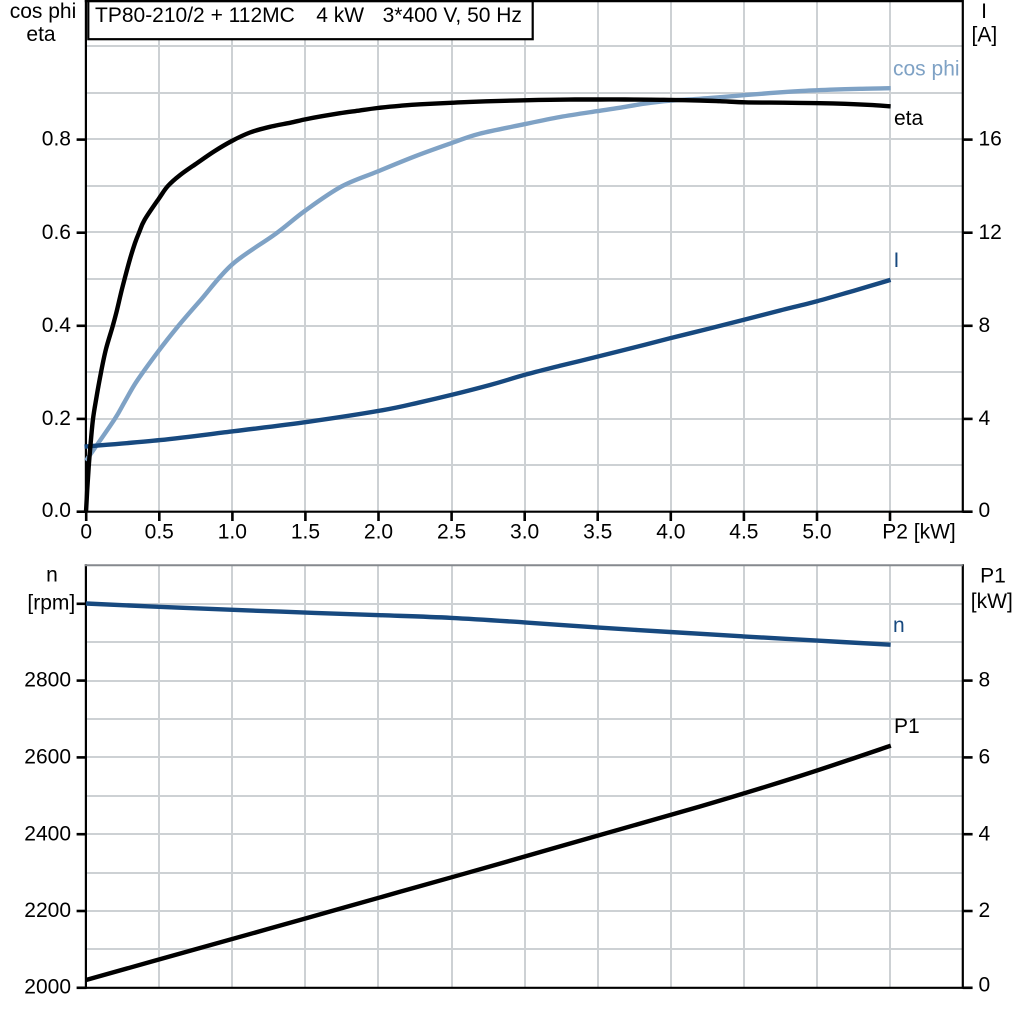 This screenshot has height=1024, width=1024. What do you see at coordinates (56, 232) in the screenshot?
I see `svg-text: 0.6` at bounding box center [56, 232].